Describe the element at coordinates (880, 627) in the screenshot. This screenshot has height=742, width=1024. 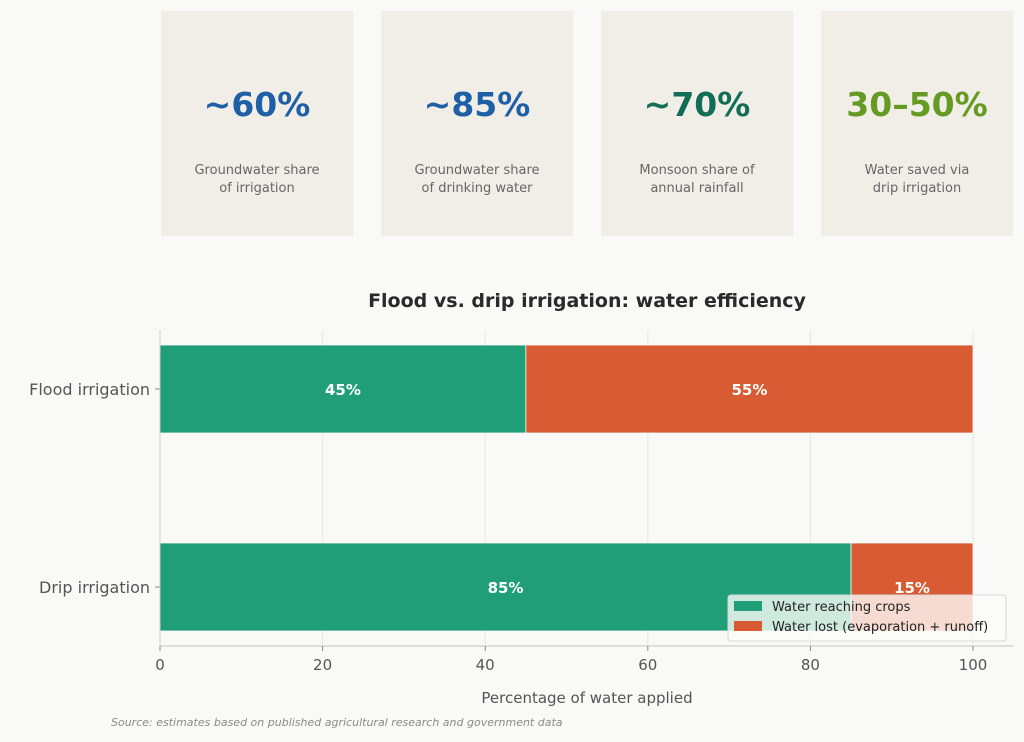
I see `legend-label: Water lost (evaporation + runoff)` at that location.